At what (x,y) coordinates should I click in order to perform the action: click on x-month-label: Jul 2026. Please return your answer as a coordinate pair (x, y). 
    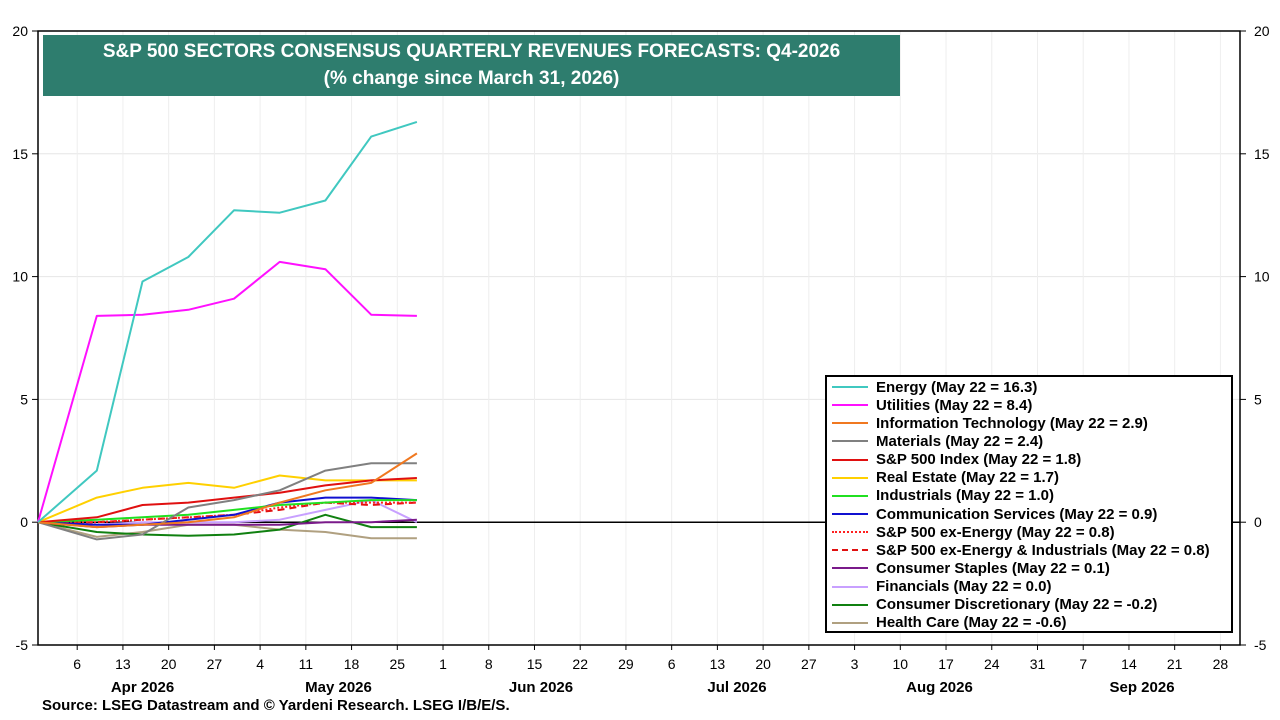
    Looking at the image, I should click on (736, 687).